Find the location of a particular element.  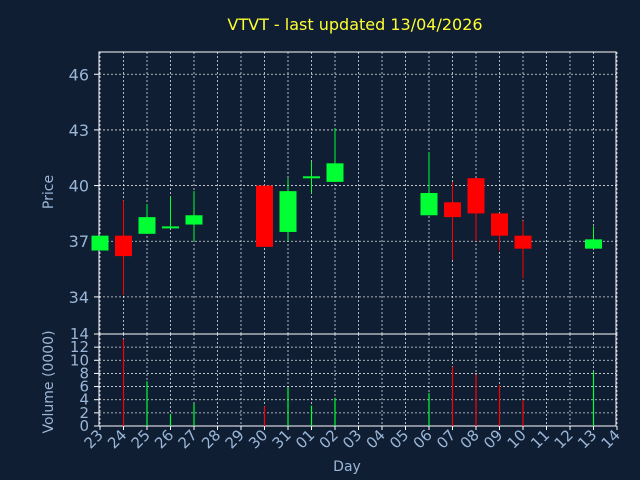

price-tick-label: 46 is located at coordinates (79, 74).